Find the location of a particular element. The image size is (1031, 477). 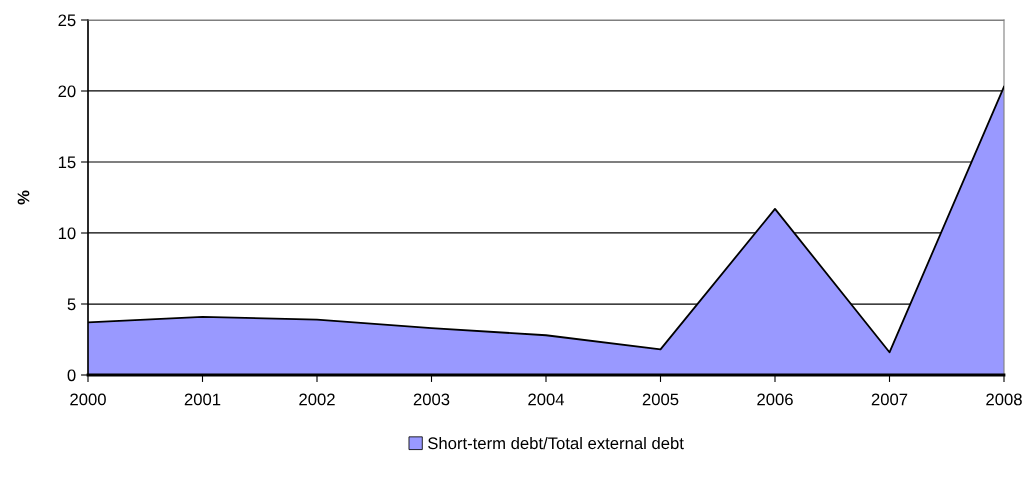

x-tick-label: 2002 is located at coordinates (317, 399).